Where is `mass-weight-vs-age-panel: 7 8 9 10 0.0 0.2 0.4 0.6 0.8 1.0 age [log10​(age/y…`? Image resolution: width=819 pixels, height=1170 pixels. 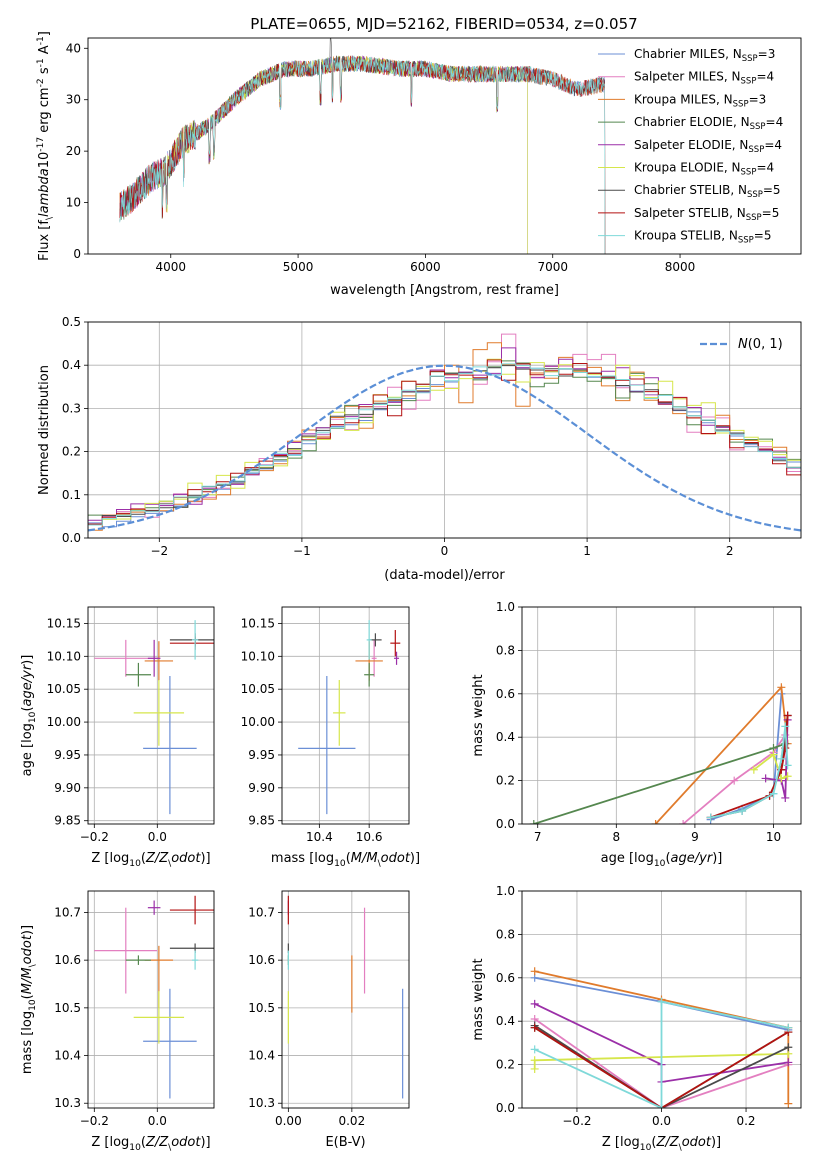
mass-weight-vs-age-panel: 7 8 9 10 0.0 0.2 0.4 0.6 0.8 1.0 age [log10​(age/y… is located at coordinates (636, 734).